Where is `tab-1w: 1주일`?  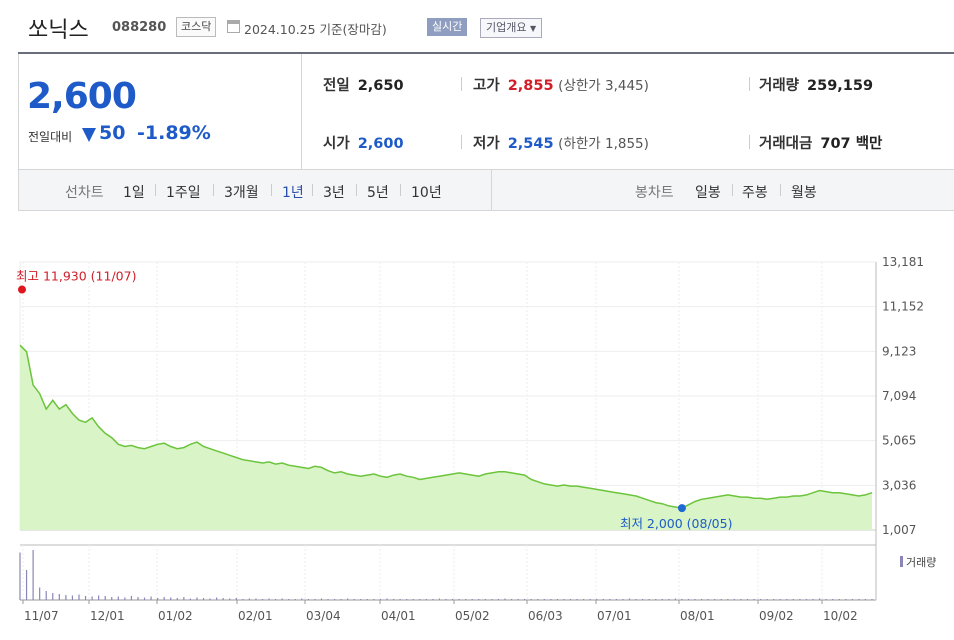 tab-1w: 1주일 is located at coordinates (183, 193).